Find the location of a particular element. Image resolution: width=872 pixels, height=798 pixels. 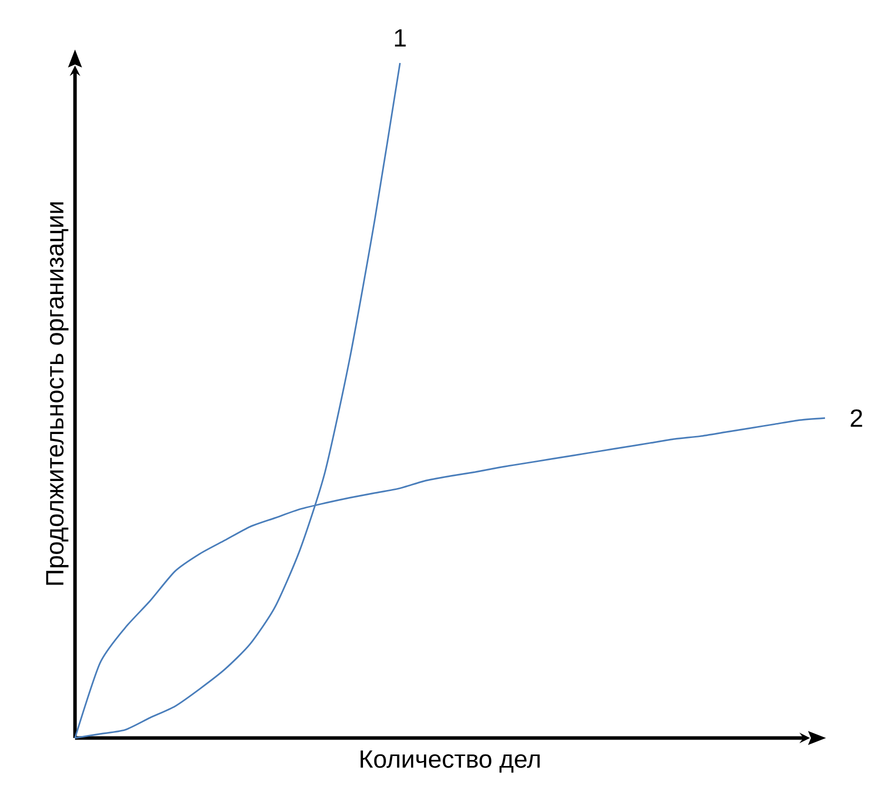

y-axis-title: Продолжительность организации is located at coordinates (57, 393).